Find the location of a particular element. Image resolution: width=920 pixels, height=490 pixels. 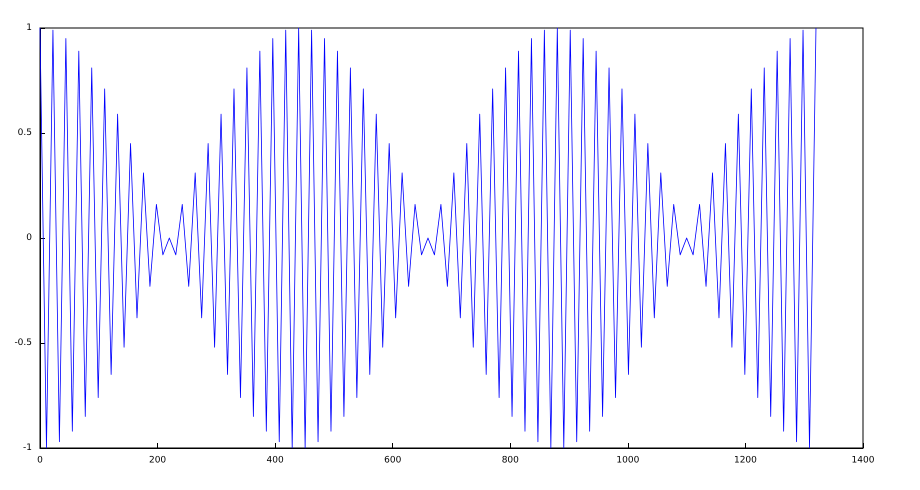

y-tick-label: 0.5 is located at coordinates (25, 133).